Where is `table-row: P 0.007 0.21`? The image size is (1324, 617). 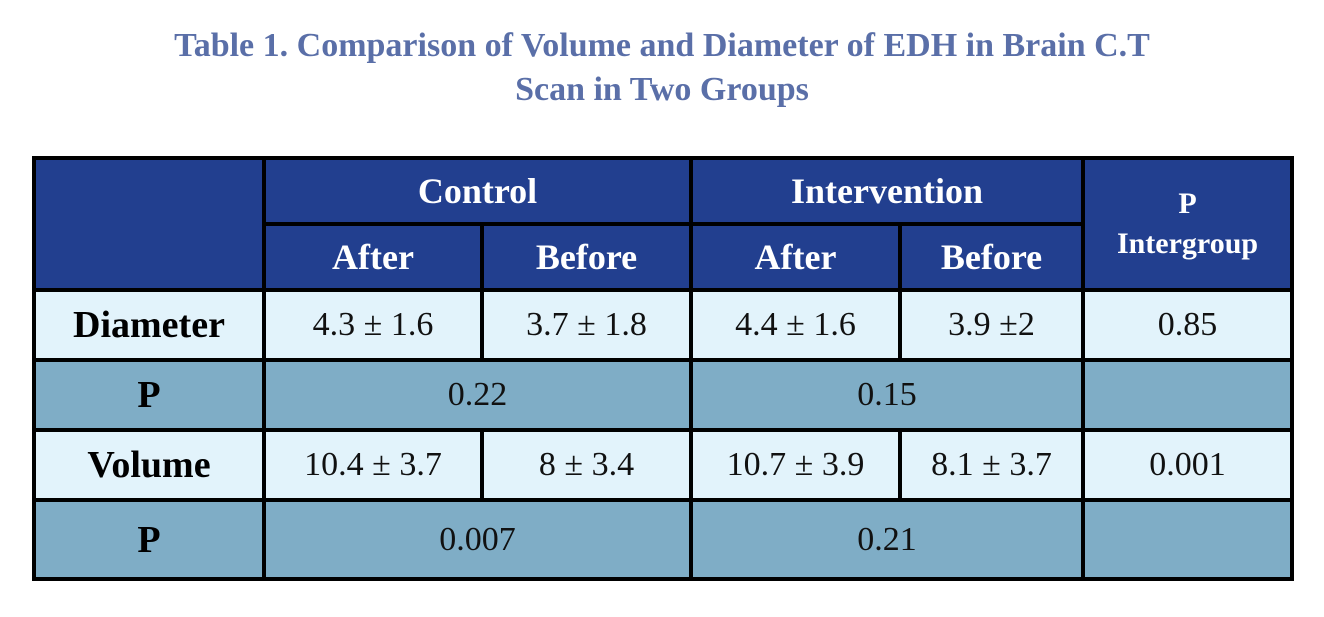 table-row: P 0.007 0.21 is located at coordinates (663, 539).